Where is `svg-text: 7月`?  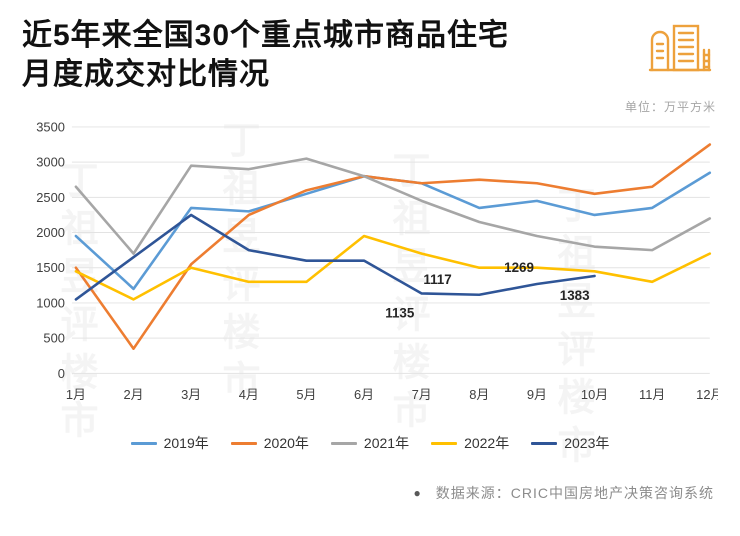 svg-text: 7月 is located at coordinates (422, 394).